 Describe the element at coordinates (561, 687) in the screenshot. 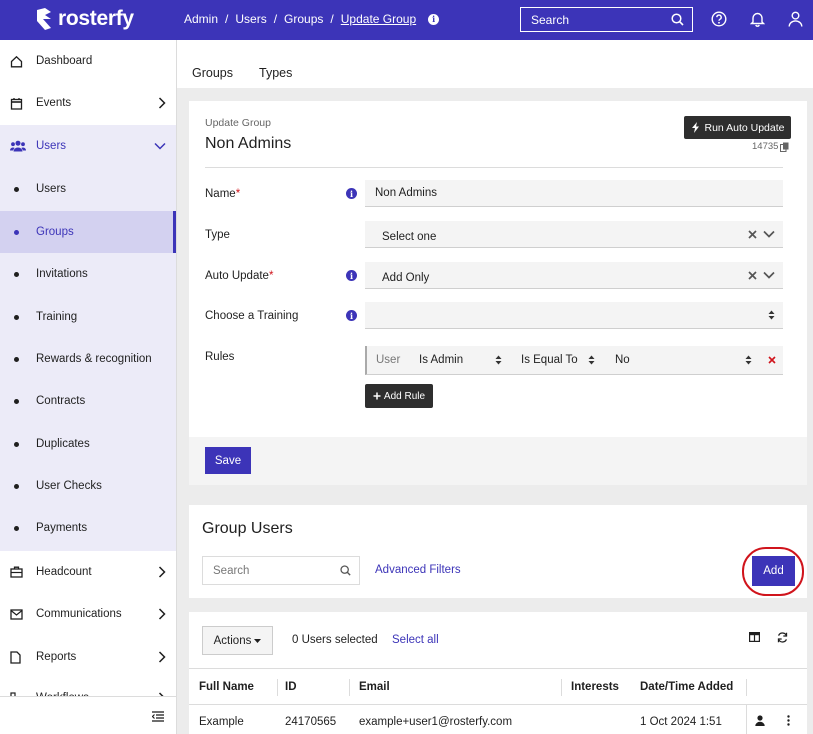

I see `column-separator` at that location.